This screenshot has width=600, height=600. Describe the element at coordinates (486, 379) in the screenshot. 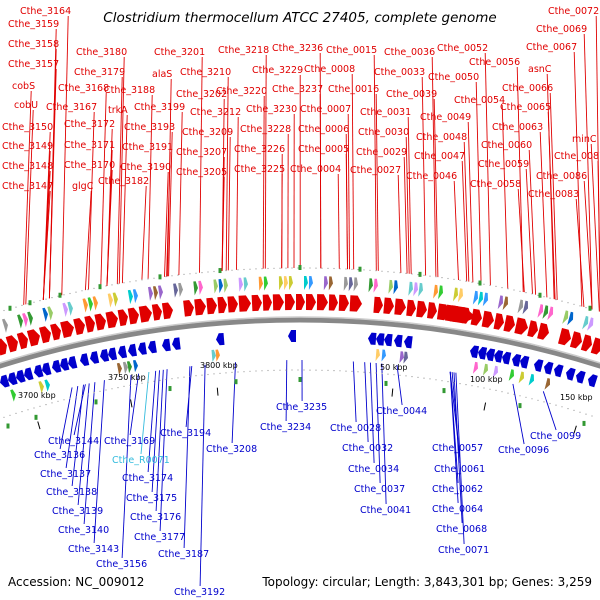

I see `kbp-tick-label: 100 kbp` at that location.